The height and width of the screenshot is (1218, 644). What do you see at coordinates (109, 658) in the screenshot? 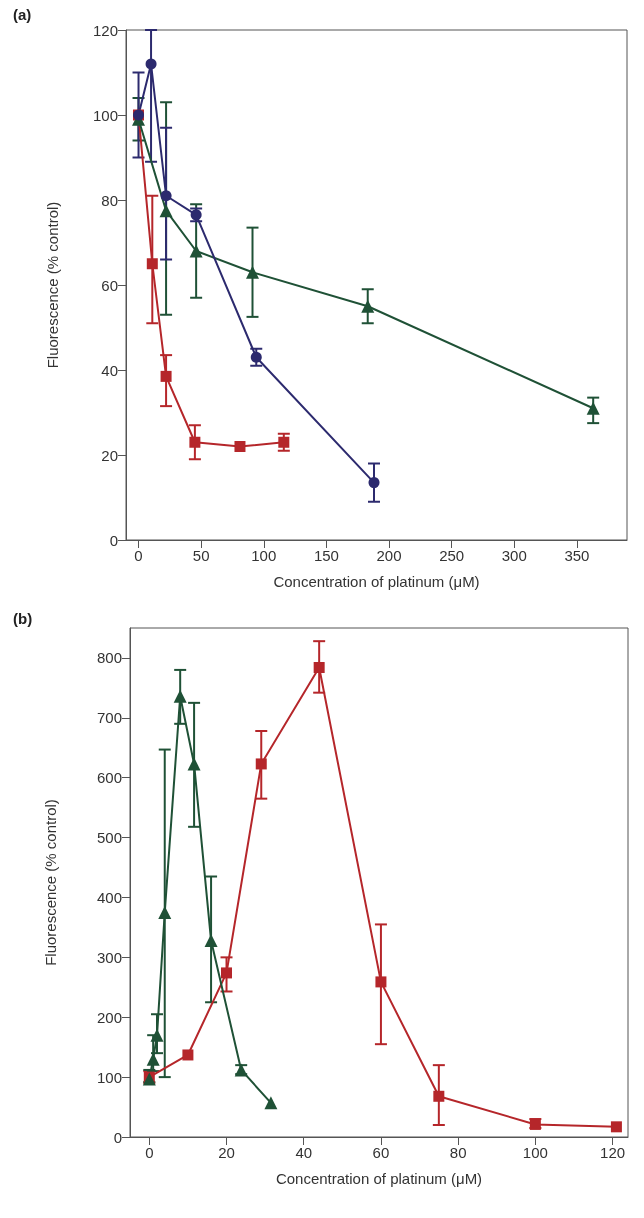
I see `y-tick-label: 800` at bounding box center [109, 658].